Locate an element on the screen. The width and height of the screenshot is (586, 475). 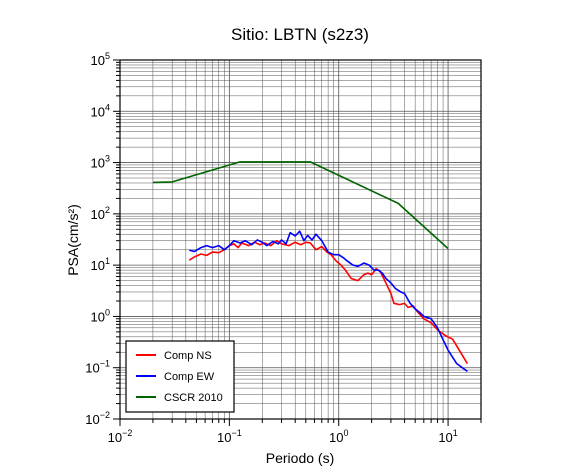
y-tick-label: 10² is located at coordinates (100, 213).